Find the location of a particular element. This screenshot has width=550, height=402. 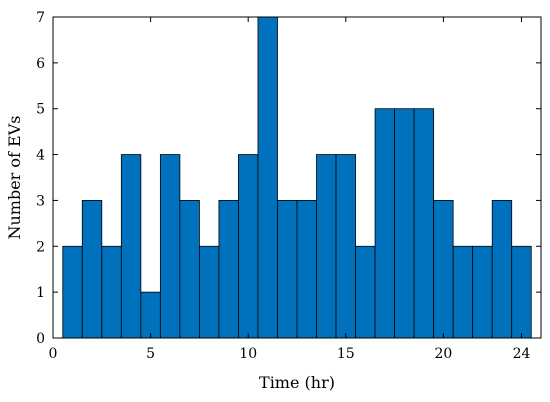

x-tick-label: 0 is located at coordinates (53, 354).